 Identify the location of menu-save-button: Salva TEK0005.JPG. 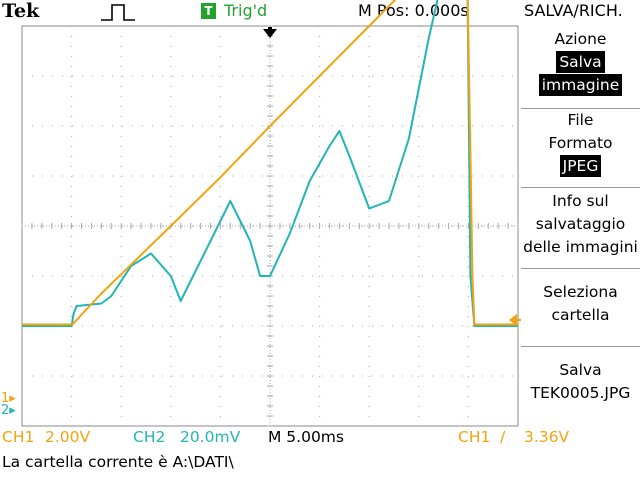
(580, 386).